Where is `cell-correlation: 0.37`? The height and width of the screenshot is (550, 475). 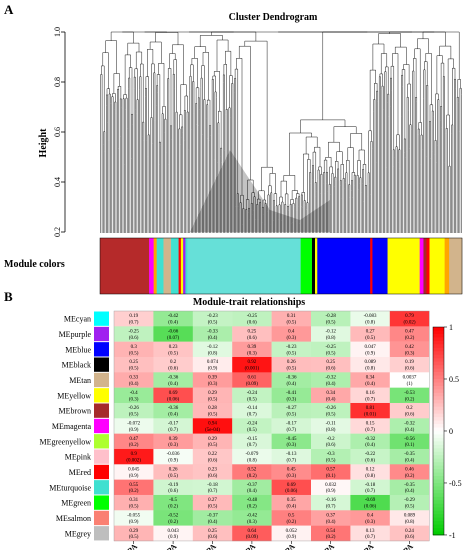
cell-correlation: 0.37 is located at coordinates (330, 515).